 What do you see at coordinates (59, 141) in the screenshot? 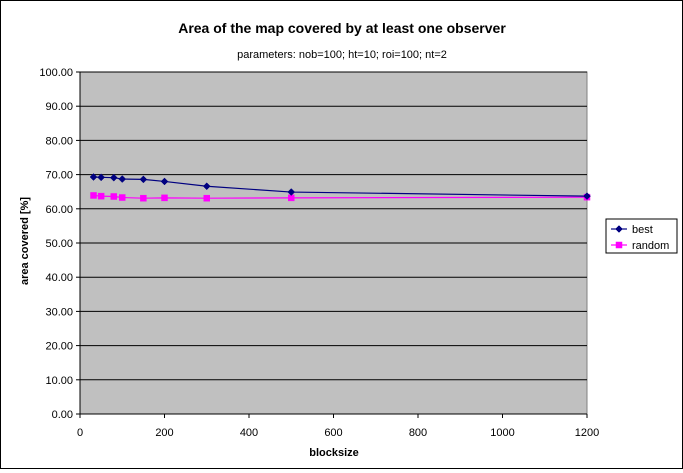
I see `y-tick-label: 80.00` at bounding box center [59, 141].